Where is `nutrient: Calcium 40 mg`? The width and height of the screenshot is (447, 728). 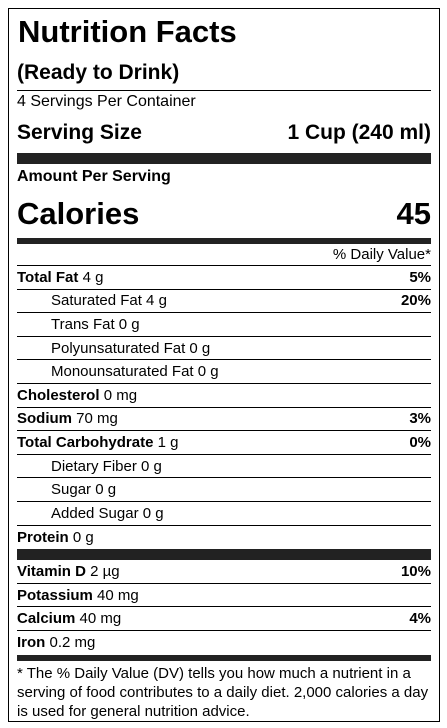 nutrient: Calcium 40 mg is located at coordinates (69, 618).